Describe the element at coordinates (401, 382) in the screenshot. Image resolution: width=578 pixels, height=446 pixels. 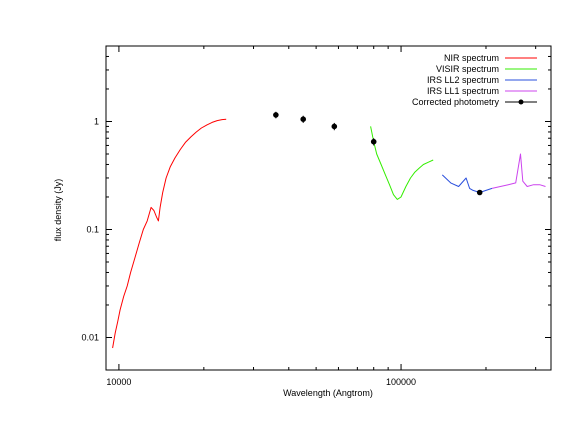
I see `x-tick-label: 100000` at that location.